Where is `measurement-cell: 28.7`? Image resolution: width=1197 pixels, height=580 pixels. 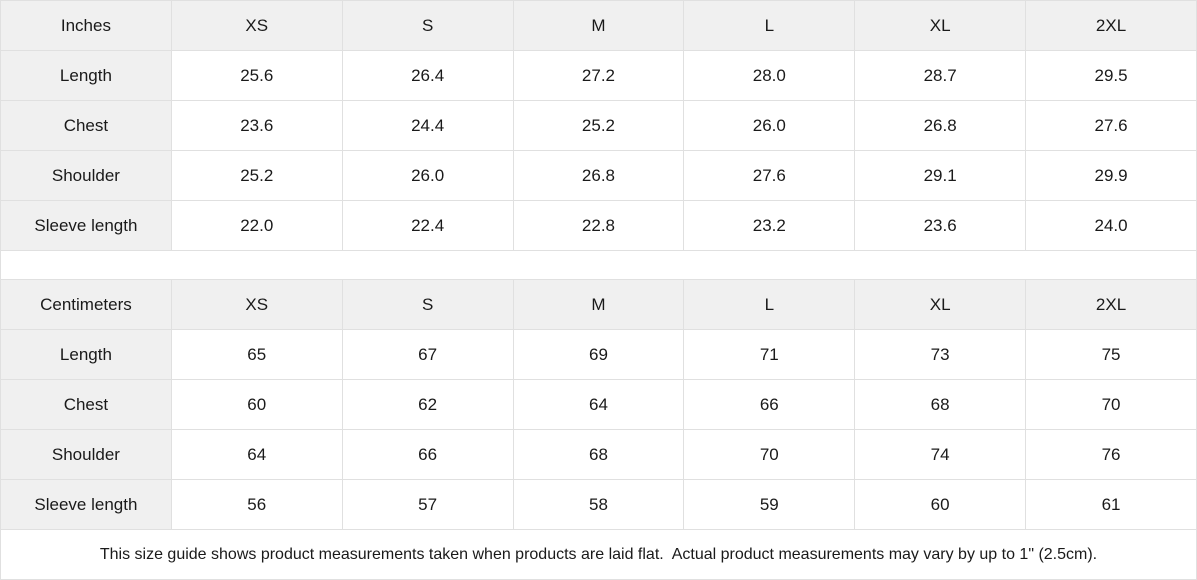
measurement-cell: 28.7 is located at coordinates (940, 75).